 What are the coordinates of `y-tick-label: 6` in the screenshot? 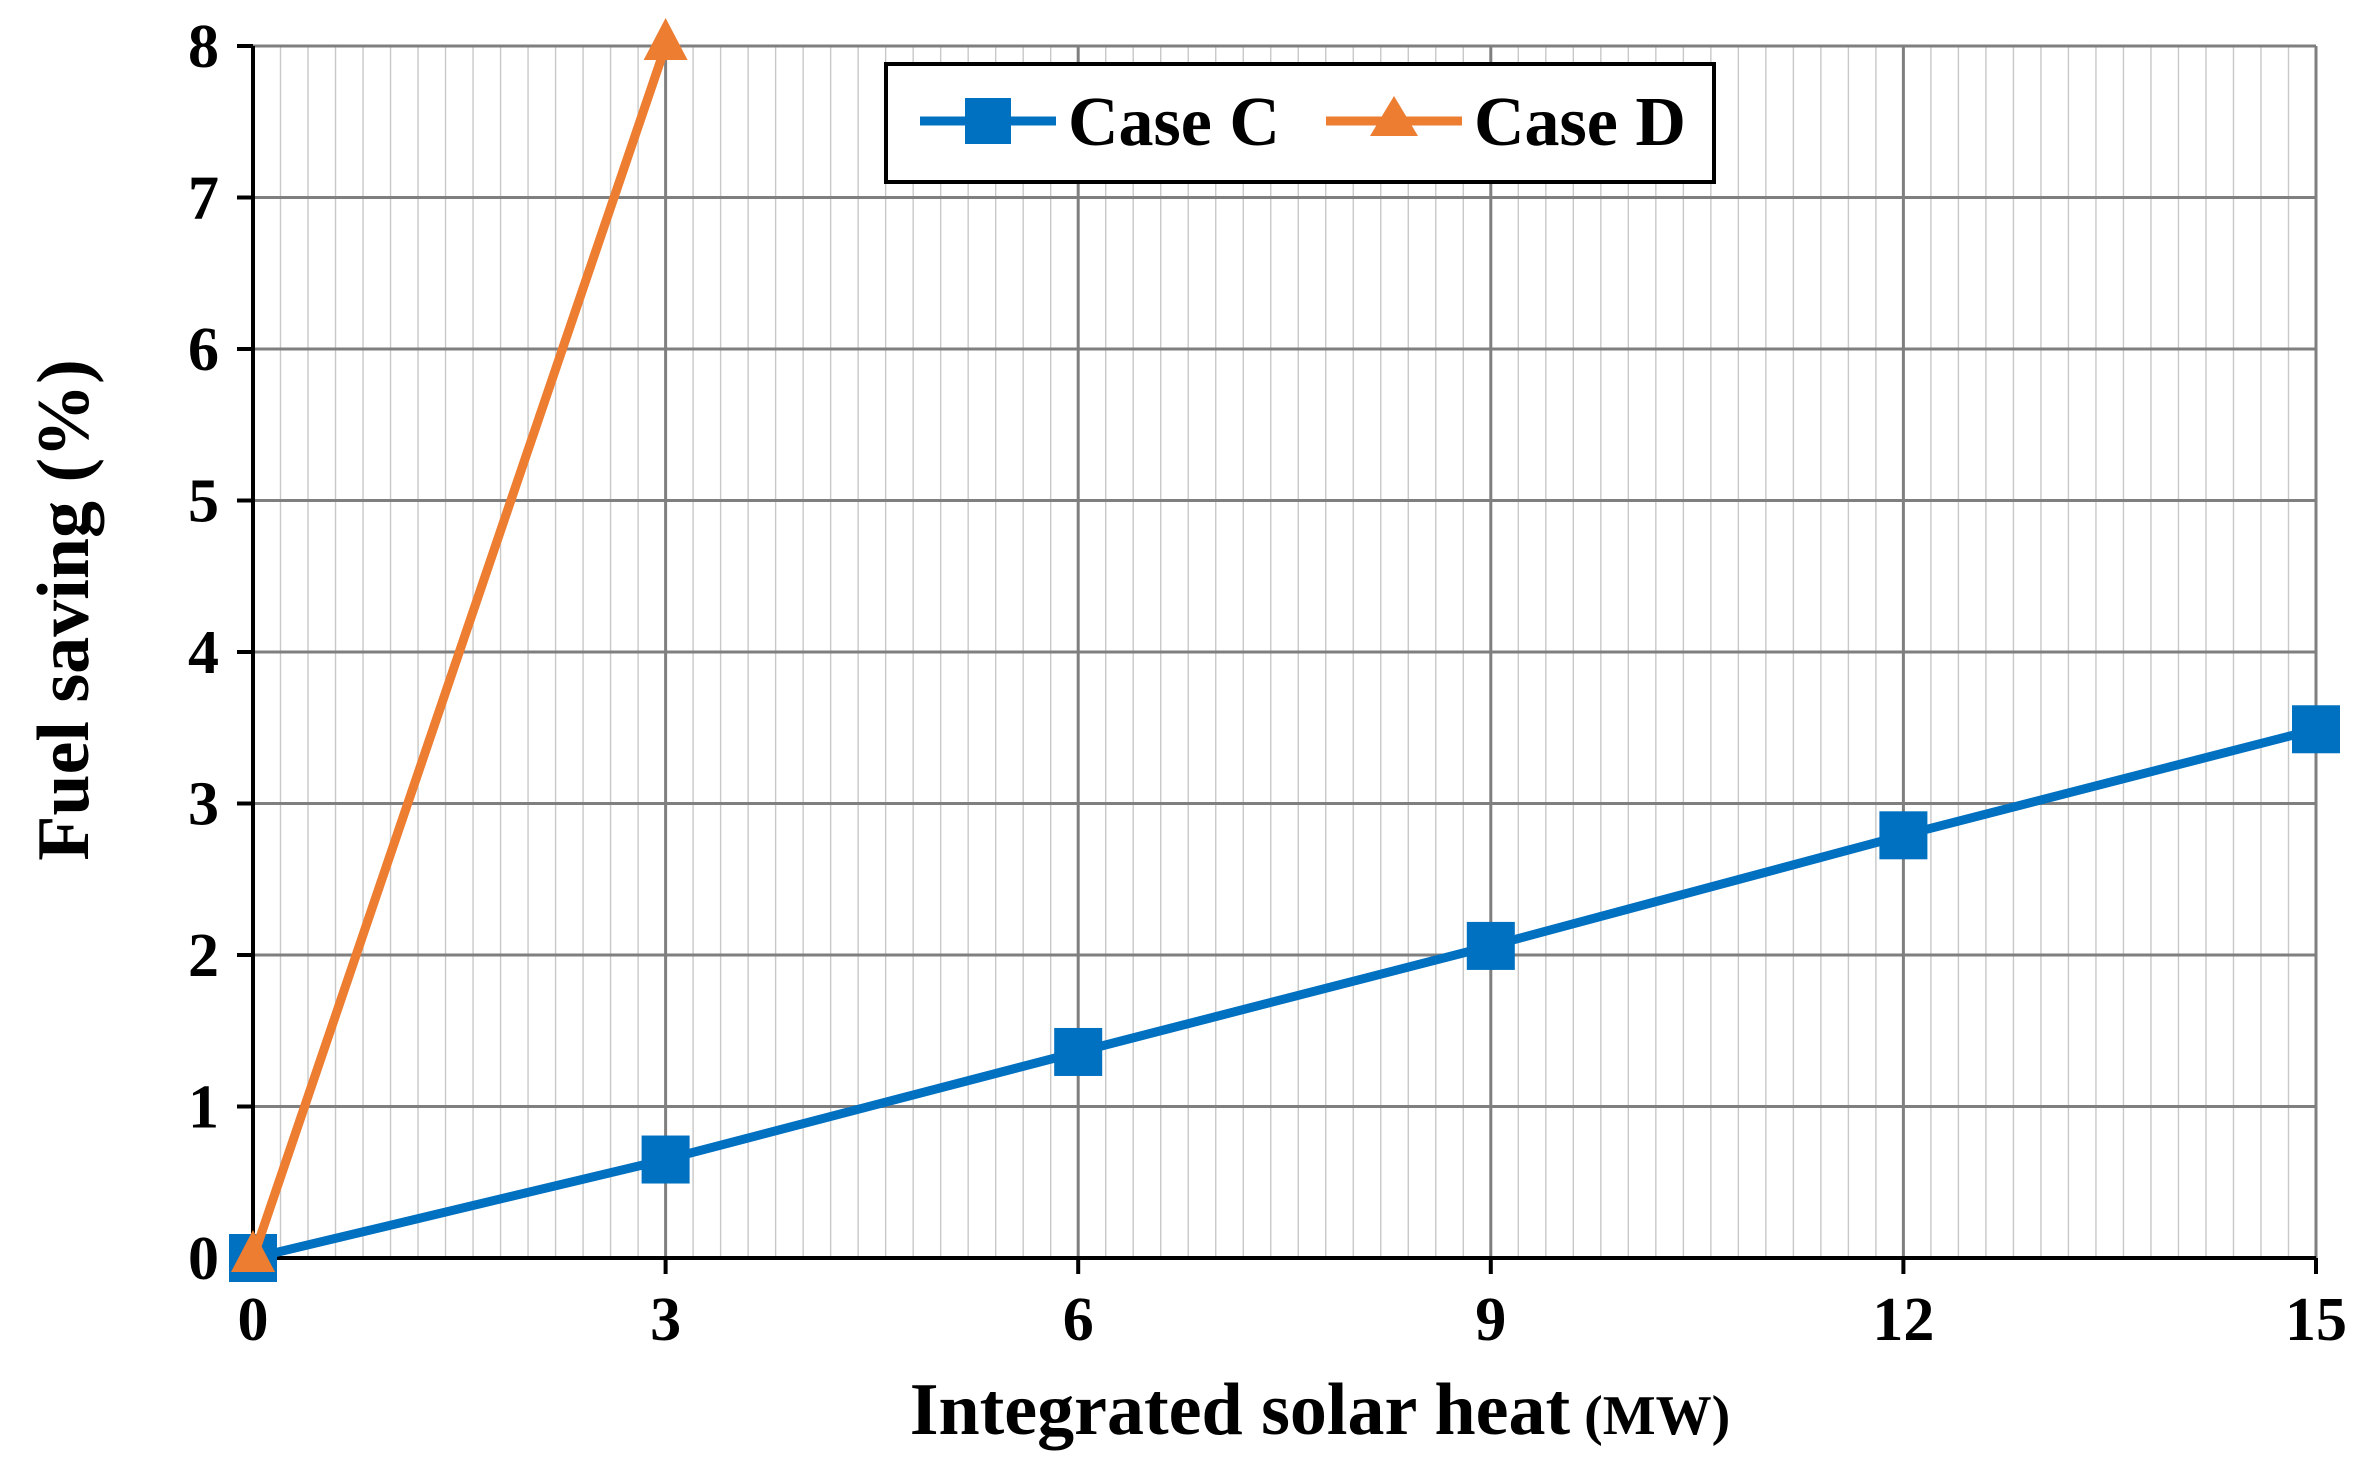 It's located at (203, 350).